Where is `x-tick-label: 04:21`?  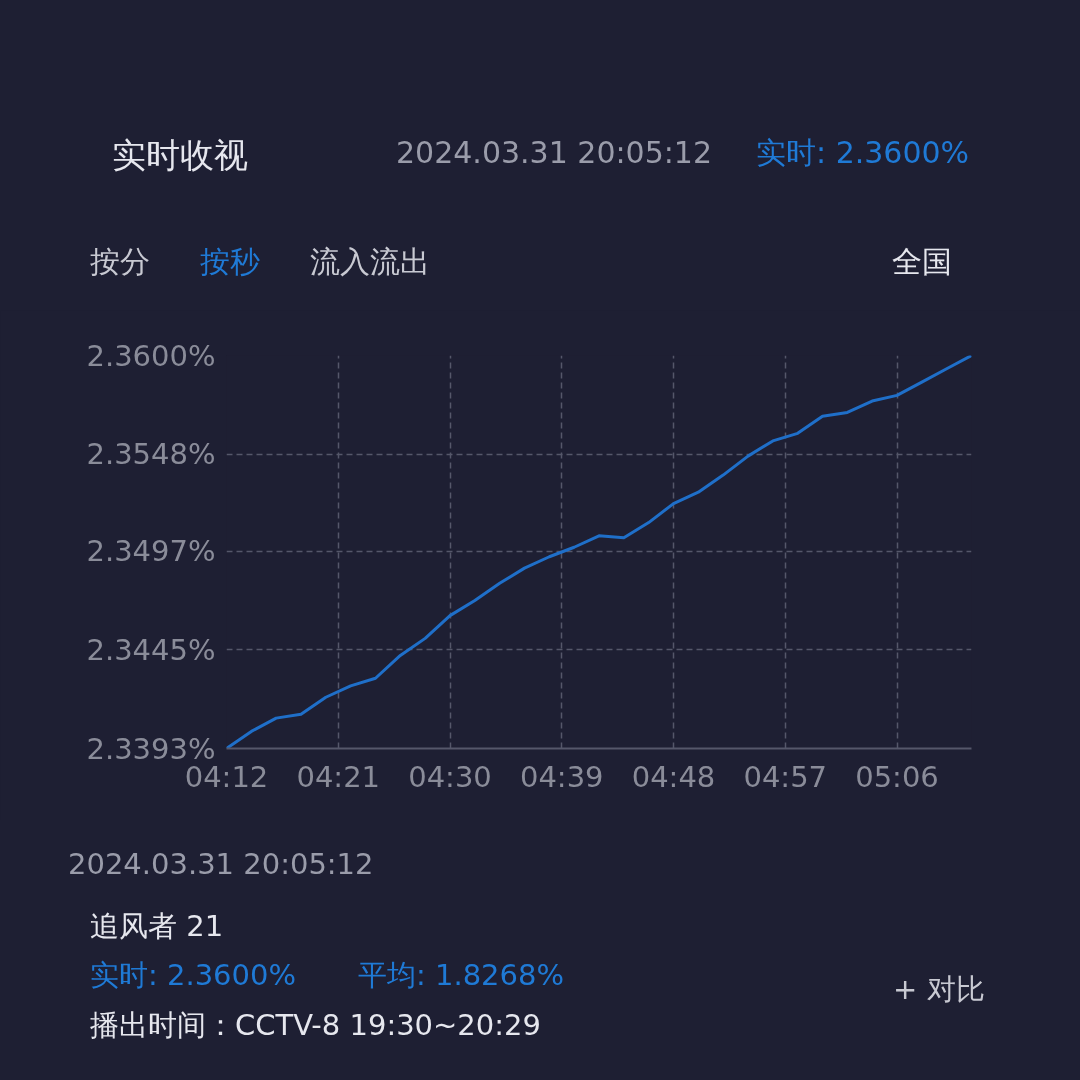 x-tick-label: 04:21 is located at coordinates (338, 776).